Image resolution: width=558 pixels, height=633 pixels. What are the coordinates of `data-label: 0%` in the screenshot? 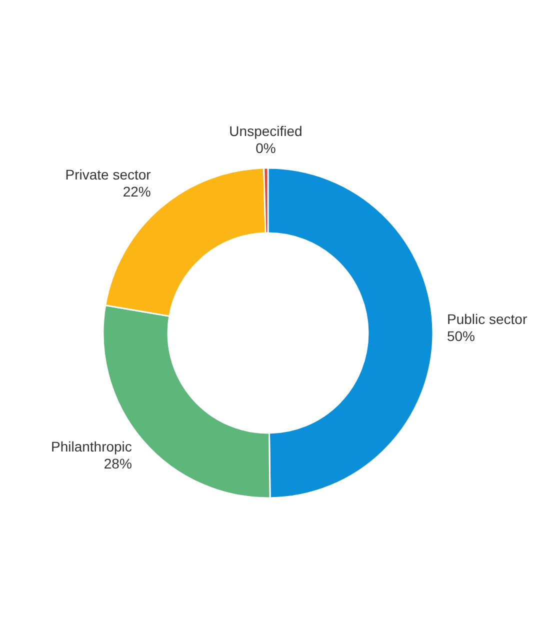 It's located at (266, 148).